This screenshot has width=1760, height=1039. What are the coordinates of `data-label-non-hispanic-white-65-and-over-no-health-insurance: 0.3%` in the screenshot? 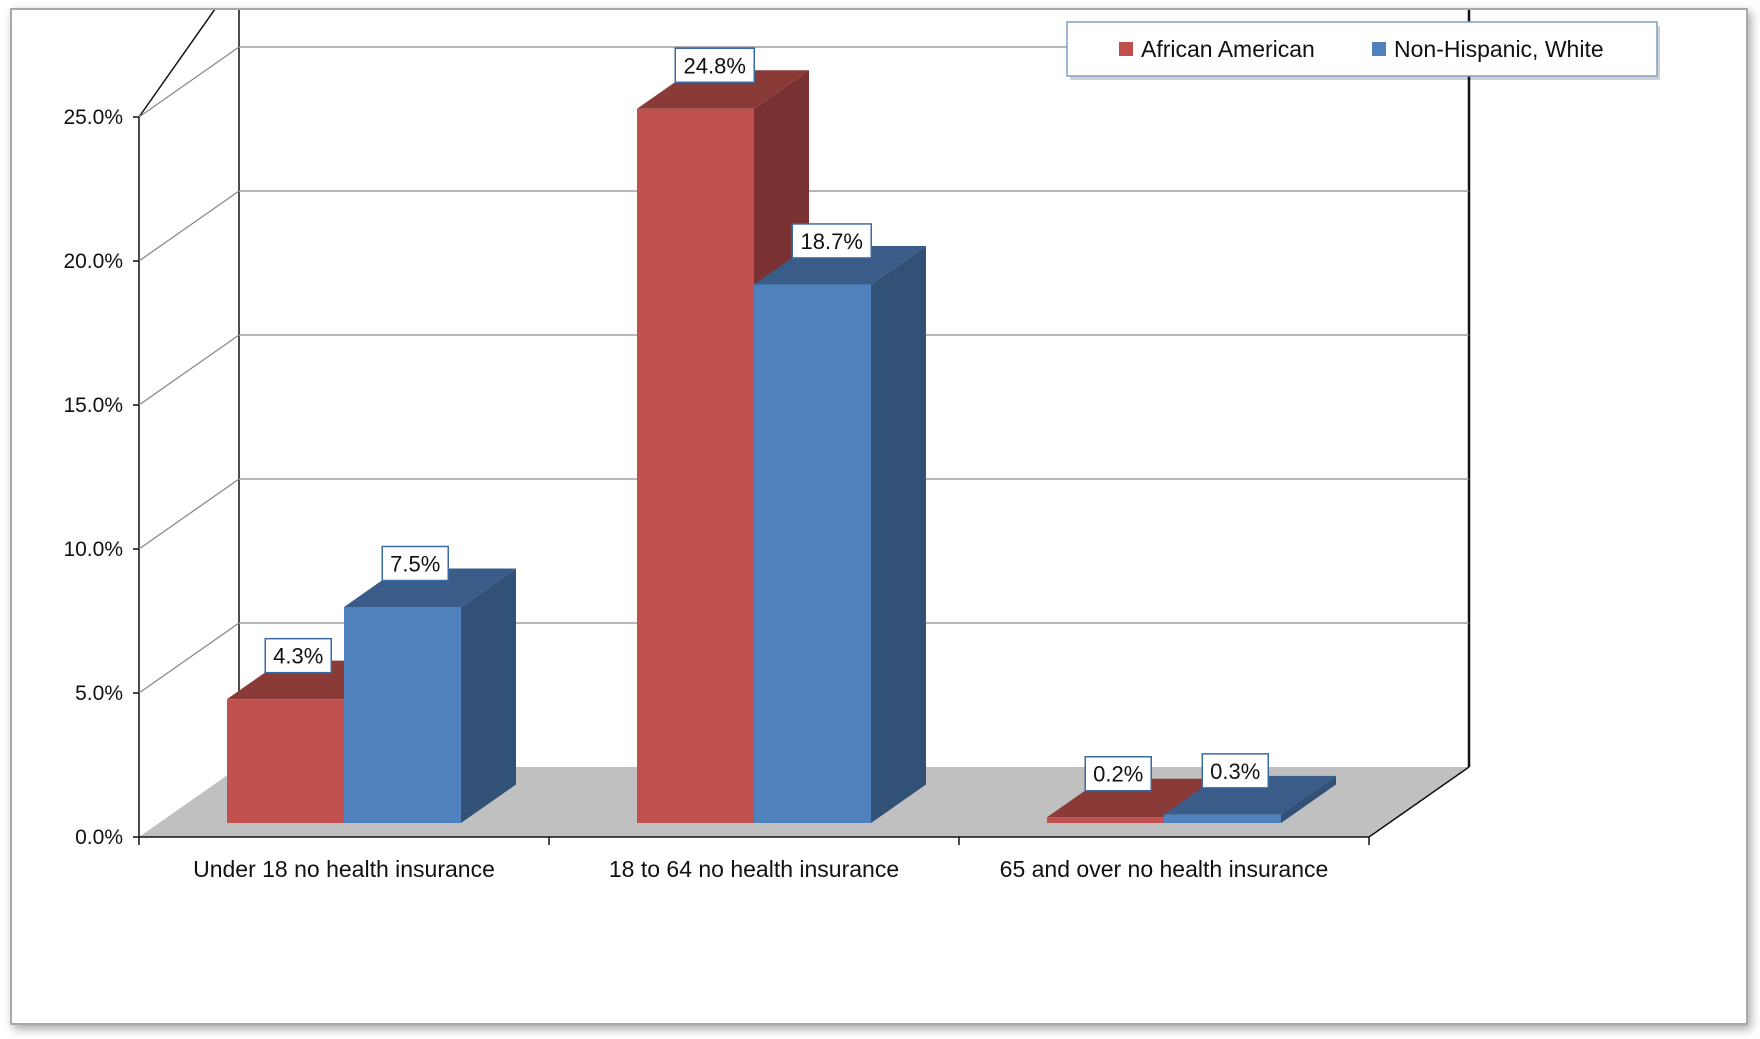 It's located at (1235, 771).